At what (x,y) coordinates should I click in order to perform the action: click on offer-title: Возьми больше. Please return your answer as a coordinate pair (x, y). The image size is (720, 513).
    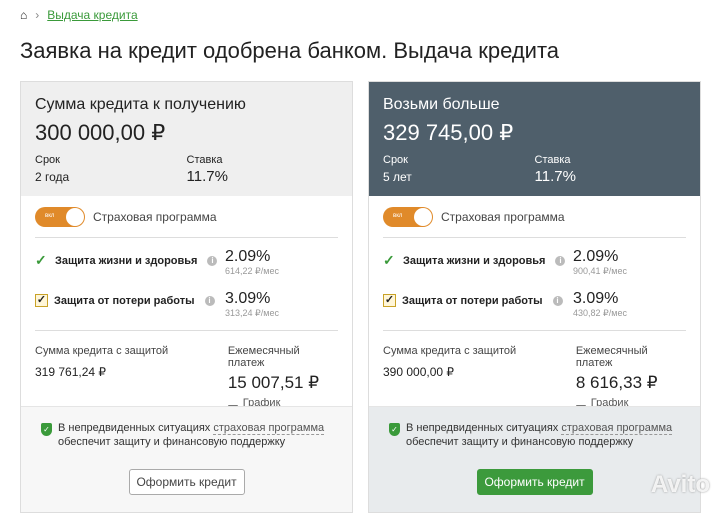
    Looking at the image, I should click on (441, 104).